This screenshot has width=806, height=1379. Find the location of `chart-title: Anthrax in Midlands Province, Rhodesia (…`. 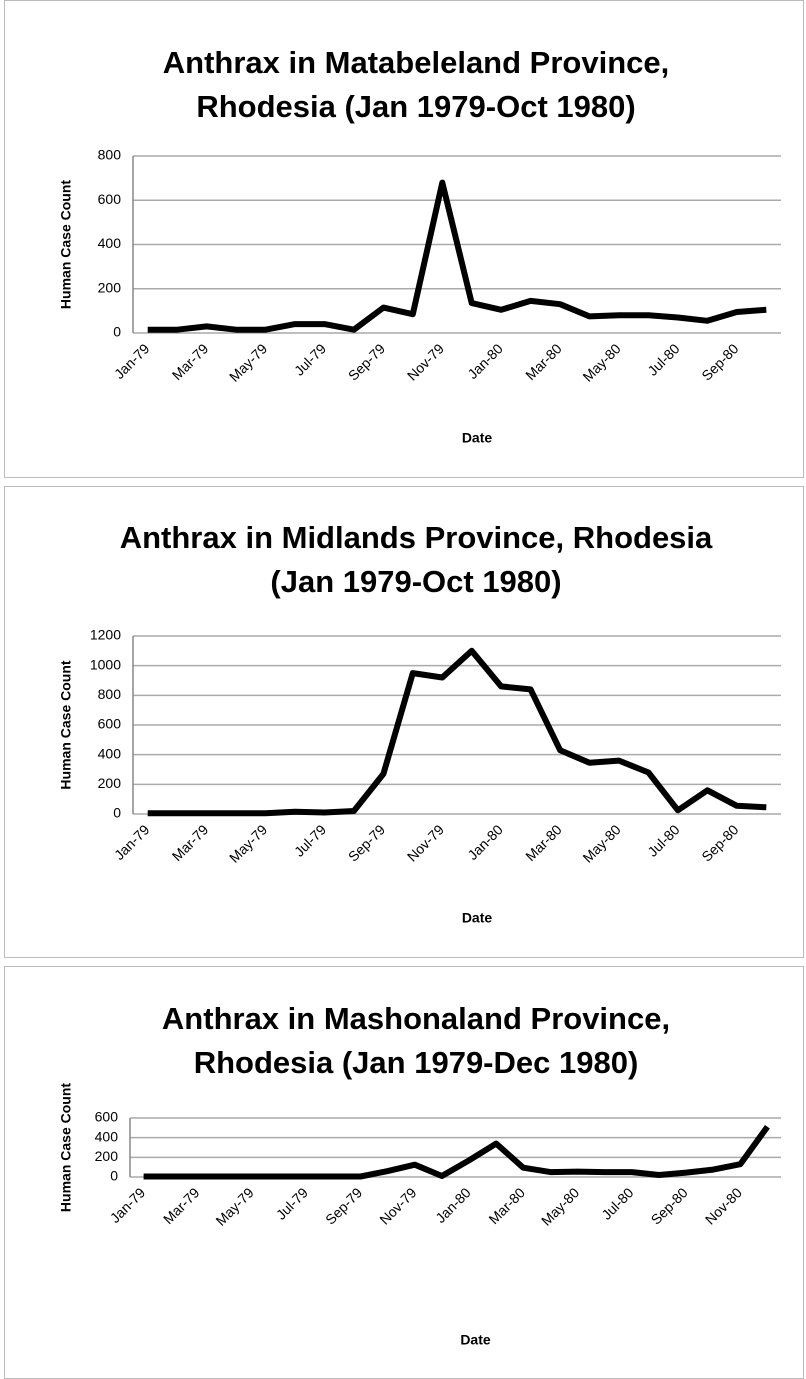

chart-title: Anthrax in Midlands Province, Rhodesia (… is located at coordinates (416, 559).